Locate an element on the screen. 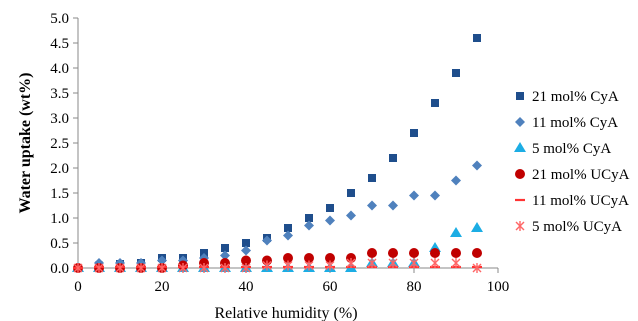 The height and width of the screenshot is (321, 638). y-tick-label: 2.5 is located at coordinates (59, 144).